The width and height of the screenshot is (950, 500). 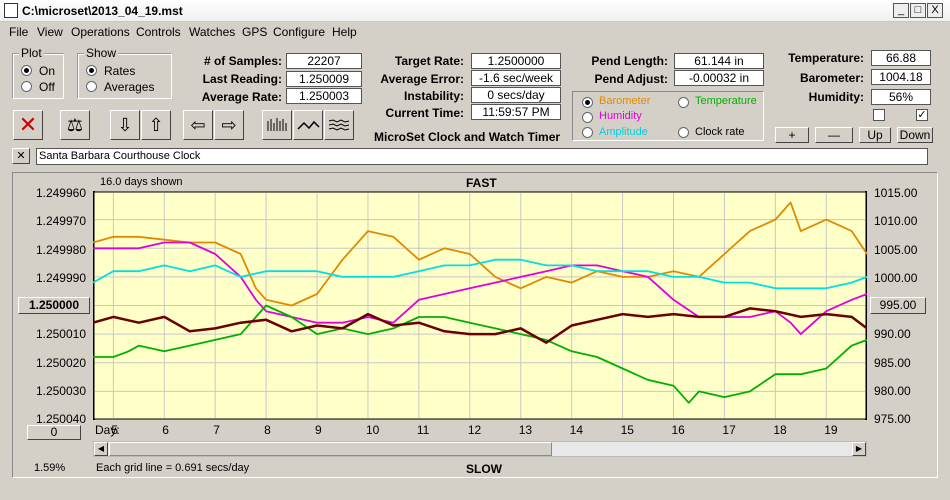 What do you see at coordinates (102, 11) in the screenshot?
I see `window-title: C:\microset\2013_04_19.mst` at bounding box center [102, 11].